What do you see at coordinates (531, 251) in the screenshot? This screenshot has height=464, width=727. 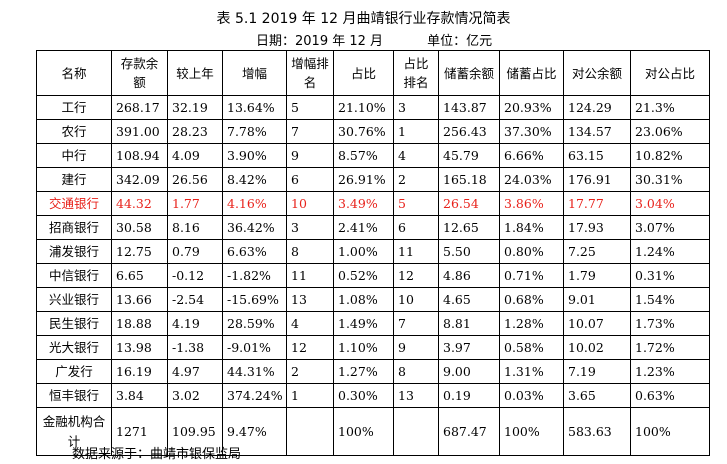 I see `table-cell: 0.80%` at bounding box center [531, 251].